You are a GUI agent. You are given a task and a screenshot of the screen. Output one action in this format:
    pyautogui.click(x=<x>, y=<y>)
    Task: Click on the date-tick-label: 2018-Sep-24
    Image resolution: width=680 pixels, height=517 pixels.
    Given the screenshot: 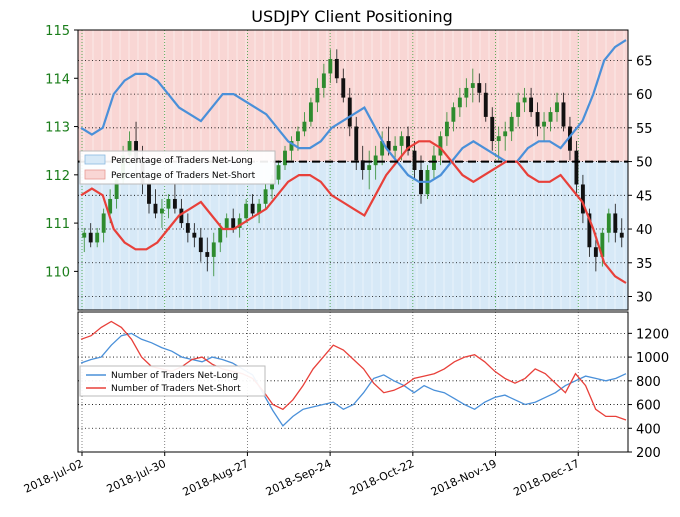 What is the action you would take?
    pyautogui.click(x=299, y=478)
    